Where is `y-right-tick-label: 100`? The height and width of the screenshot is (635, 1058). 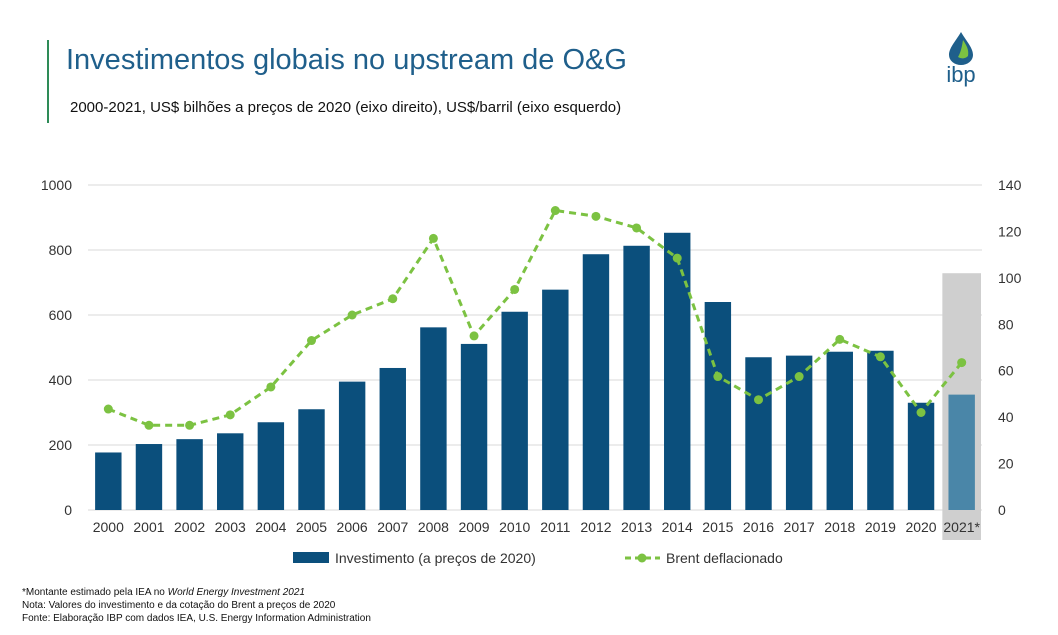
y-right-tick-label: 100 is located at coordinates (1010, 278).